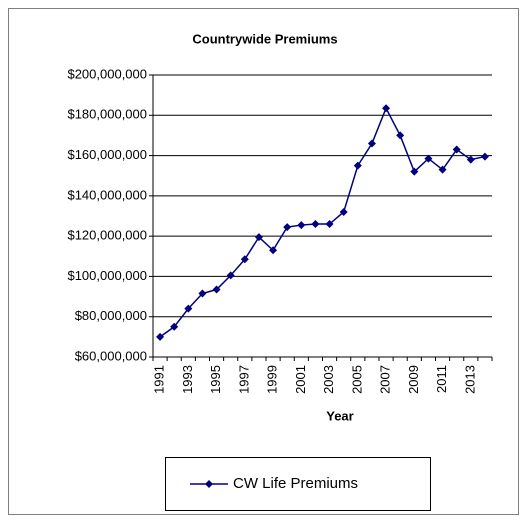 The image size is (527, 516). Describe the element at coordinates (187, 379) in the screenshot. I see `x-tick-label: 1993` at that location.